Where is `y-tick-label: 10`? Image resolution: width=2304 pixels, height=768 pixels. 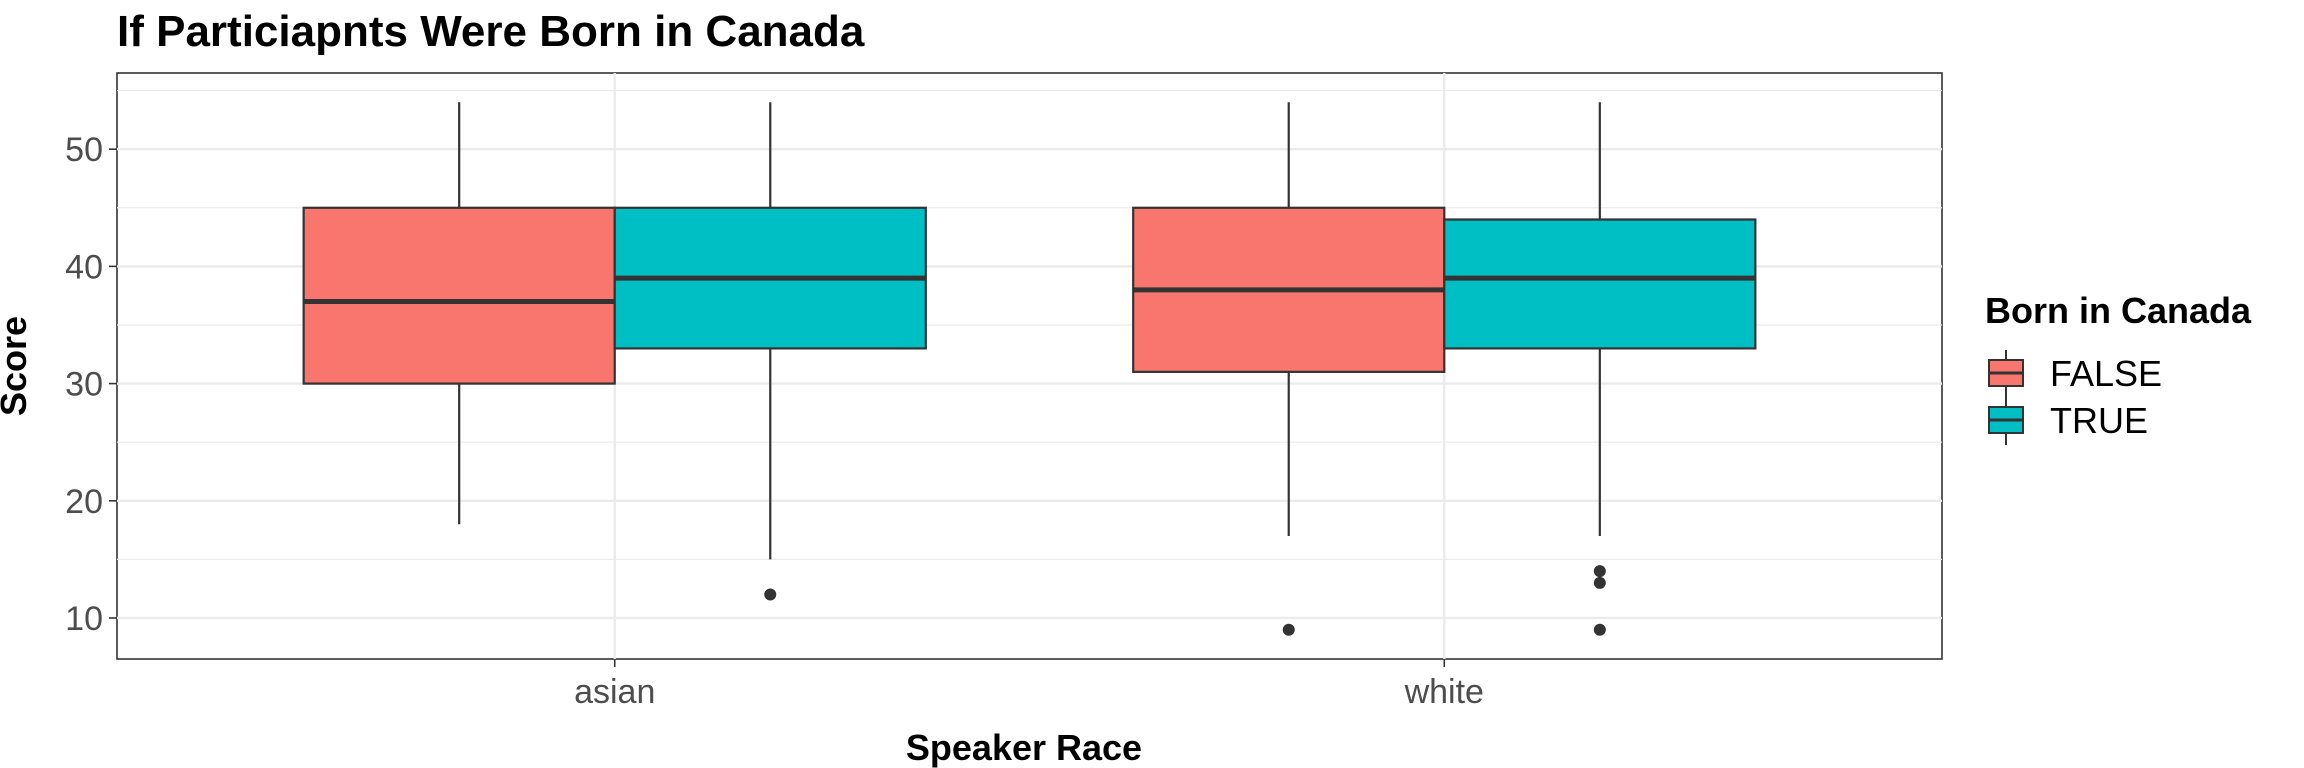 y-tick-label: 10 is located at coordinates (84, 619).